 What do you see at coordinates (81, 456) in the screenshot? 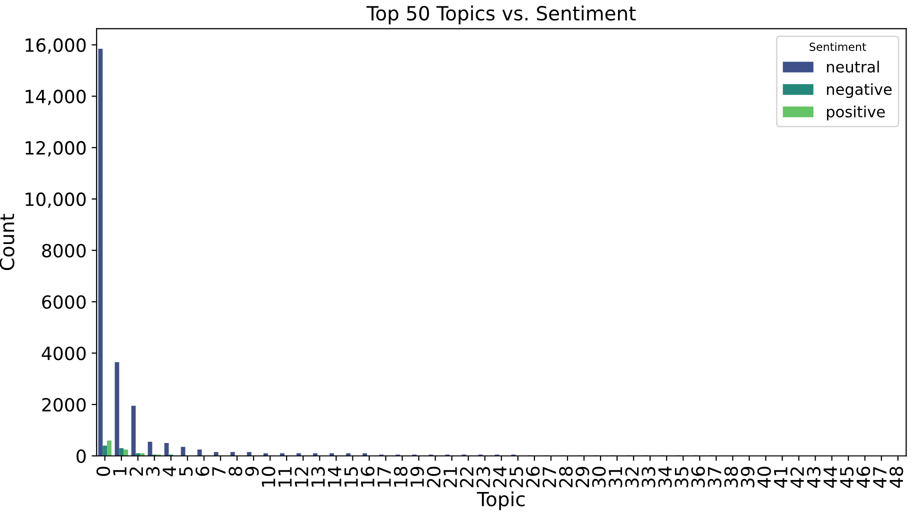
I see `y-tick-label: 0` at bounding box center [81, 456].